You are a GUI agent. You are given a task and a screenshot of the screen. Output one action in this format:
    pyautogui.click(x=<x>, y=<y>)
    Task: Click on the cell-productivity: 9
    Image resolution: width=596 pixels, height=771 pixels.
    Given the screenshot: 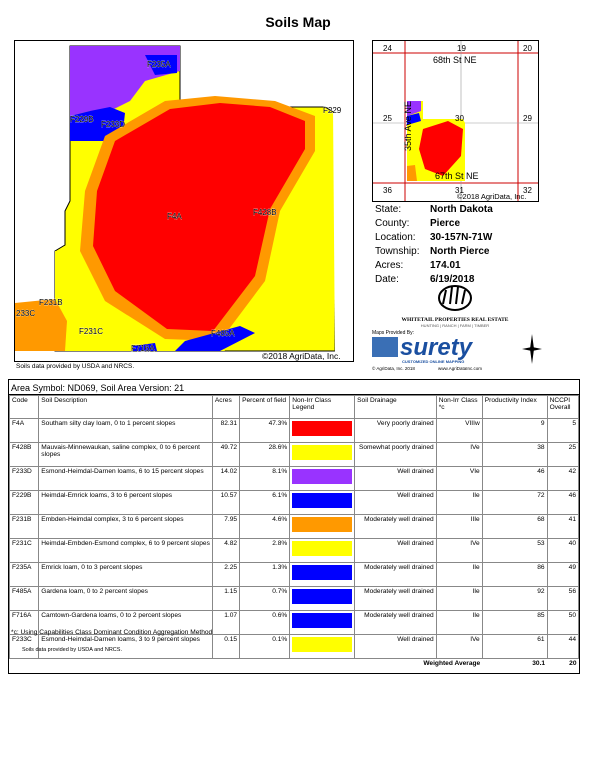 What is the action you would take?
    pyautogui.click(x=514, y=430)
    